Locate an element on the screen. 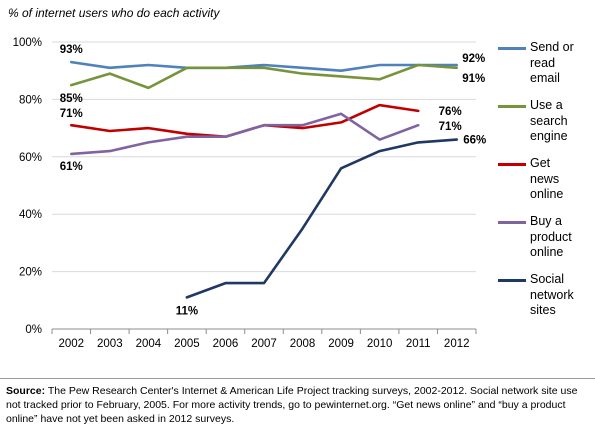  legend-label-line: product is located at coordinates (551, 236).